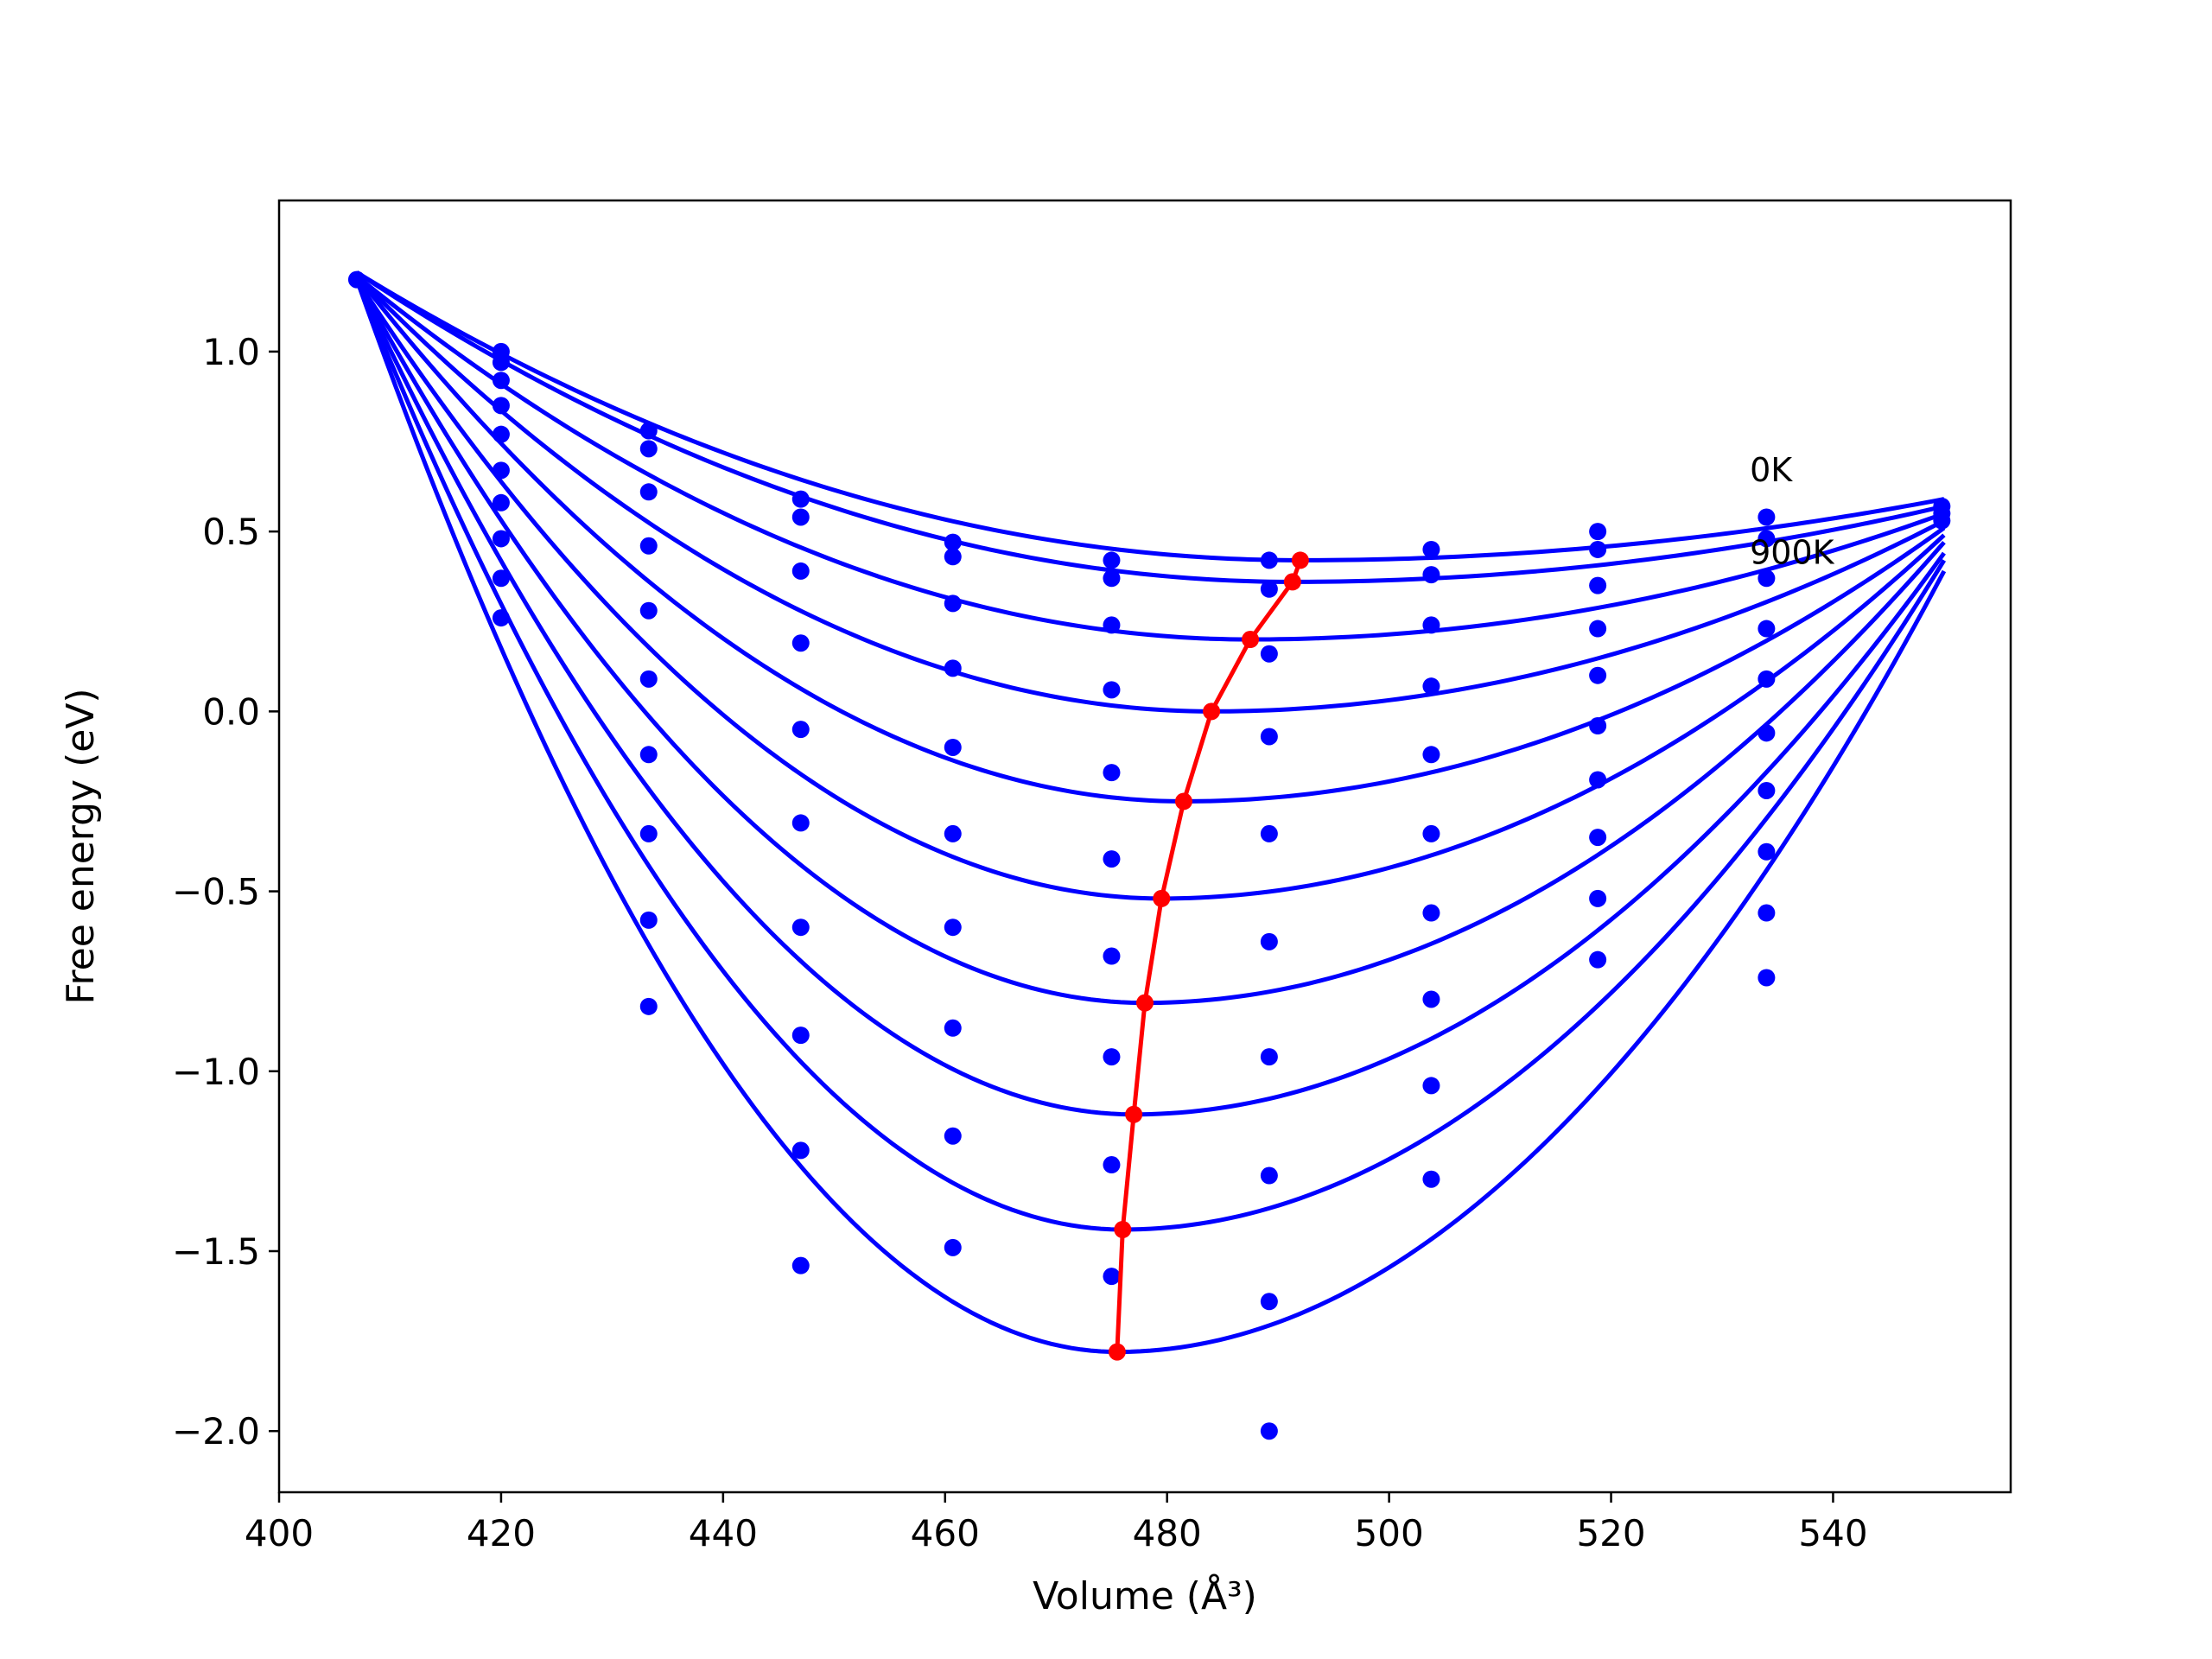  I want to click on x-tick-label-4: 480, so click(1167, 1533).